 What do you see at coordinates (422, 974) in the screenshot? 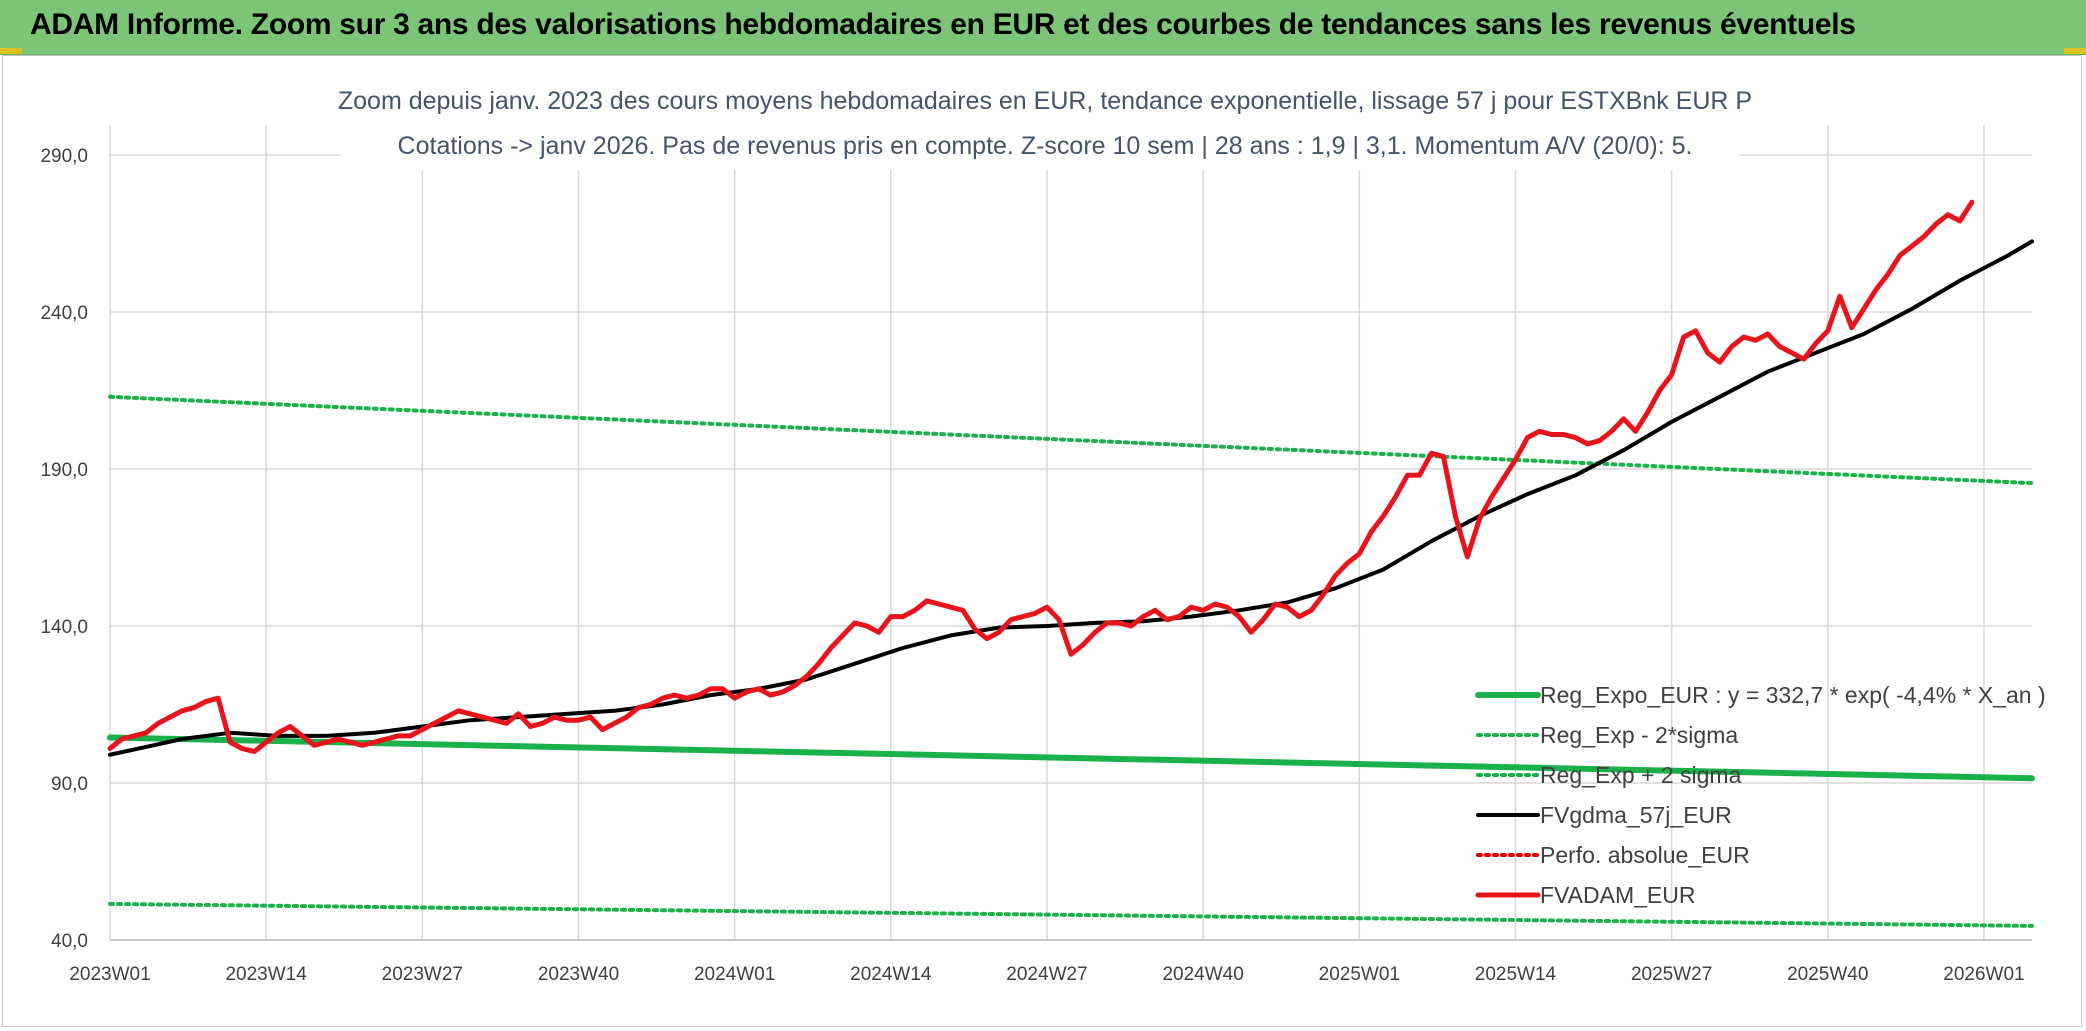
I see `x-tick-label: 2023W27` at bounding box center [422, 974].